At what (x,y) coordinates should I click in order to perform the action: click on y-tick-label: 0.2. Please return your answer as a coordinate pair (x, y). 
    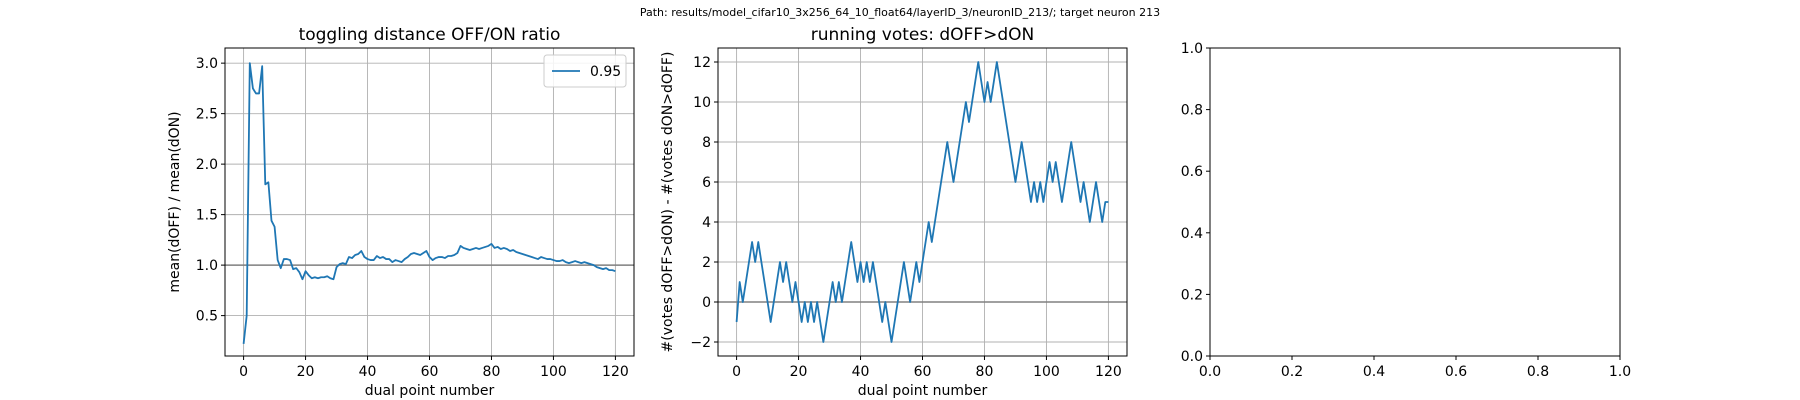
    Looking at the image, I should click on (1192, 295).